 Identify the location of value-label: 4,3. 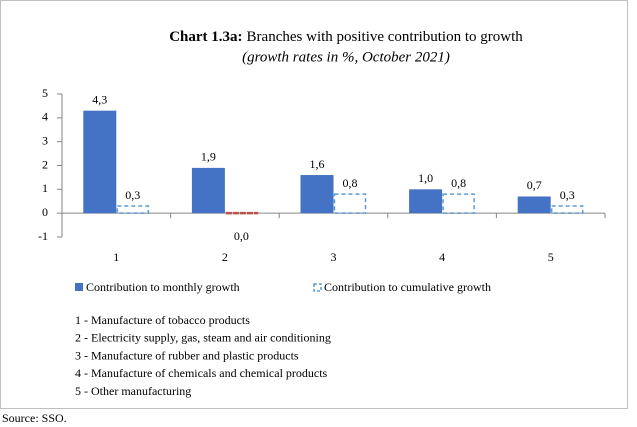
(99, 99).